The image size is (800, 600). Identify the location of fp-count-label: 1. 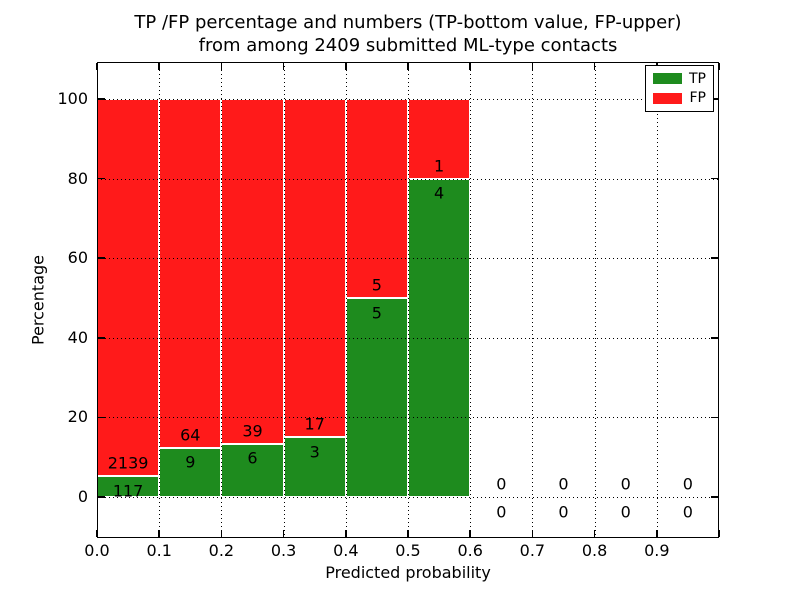
(439, 166).